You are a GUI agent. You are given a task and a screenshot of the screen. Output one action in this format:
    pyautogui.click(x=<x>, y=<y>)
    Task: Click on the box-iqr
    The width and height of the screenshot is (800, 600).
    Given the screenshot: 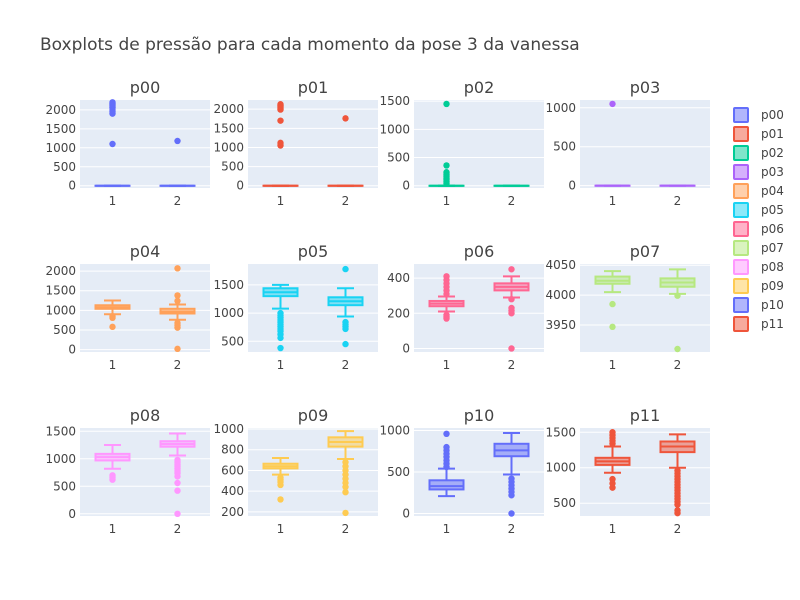 What is the action you would take?
    pyautogui.click(x=446, y=485)
    